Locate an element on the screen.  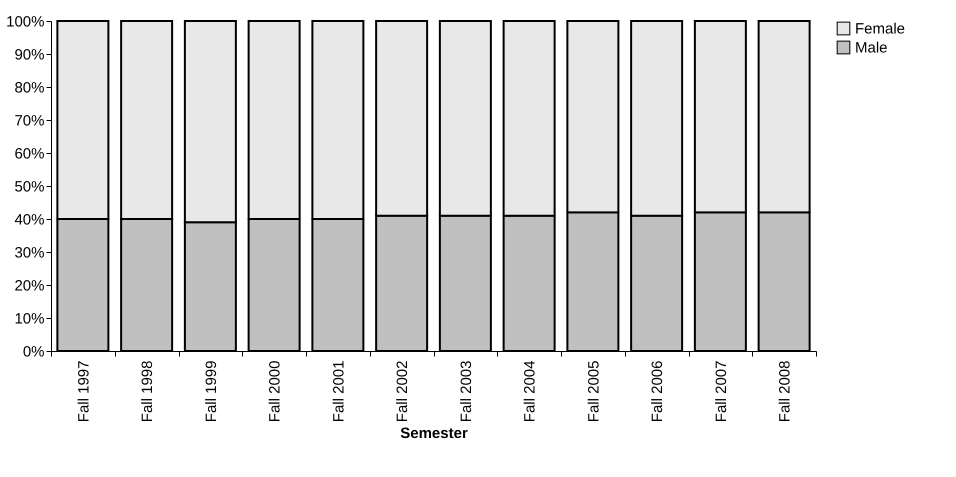
x-axis-title: Semester is located at coordinates (434, 433).